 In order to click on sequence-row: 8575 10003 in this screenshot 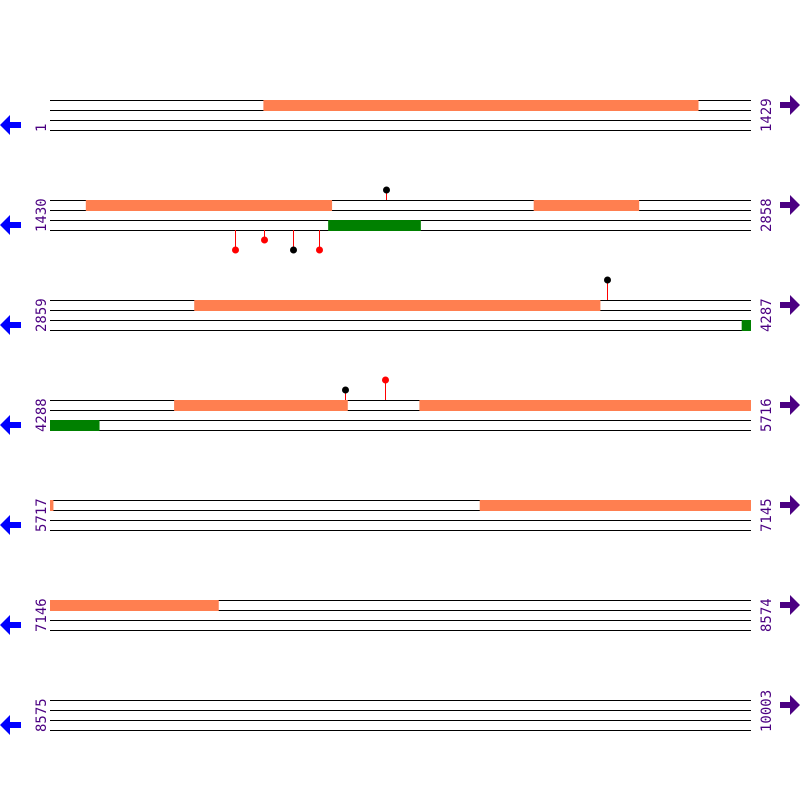, I will do `click(400, 712)`.